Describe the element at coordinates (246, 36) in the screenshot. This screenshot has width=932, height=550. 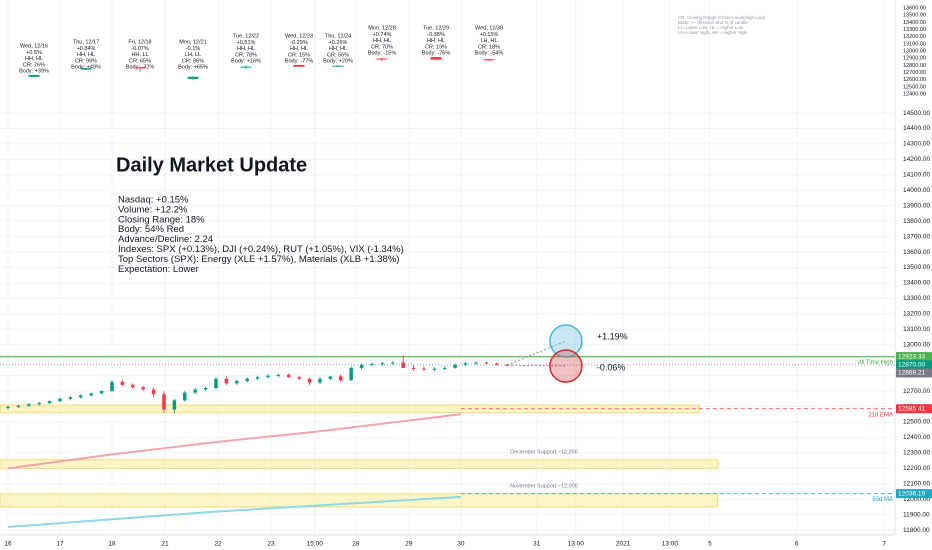
I see `day-summary: Tue, 12/22` at that location.